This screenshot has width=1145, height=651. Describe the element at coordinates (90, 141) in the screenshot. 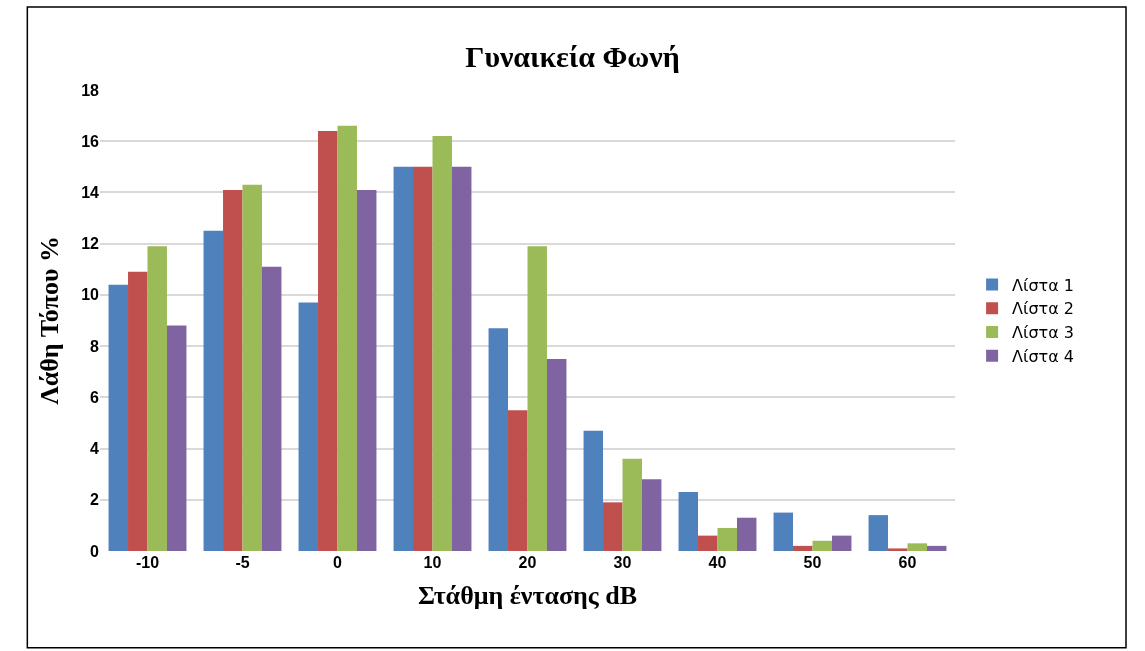

I see `y-tick-label: 16` at that location.